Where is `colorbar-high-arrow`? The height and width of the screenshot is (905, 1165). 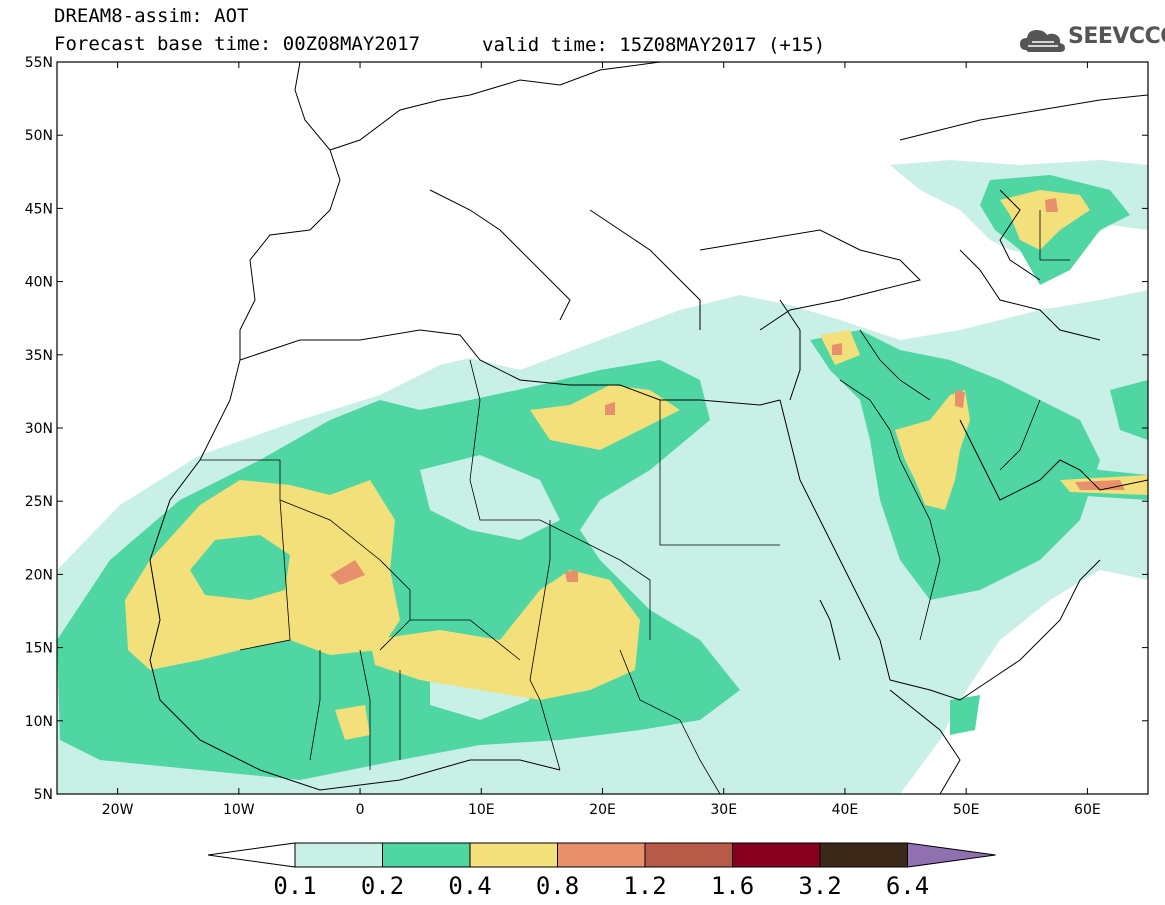 colorbar-high-arrow is located at coordinates (951, 855).